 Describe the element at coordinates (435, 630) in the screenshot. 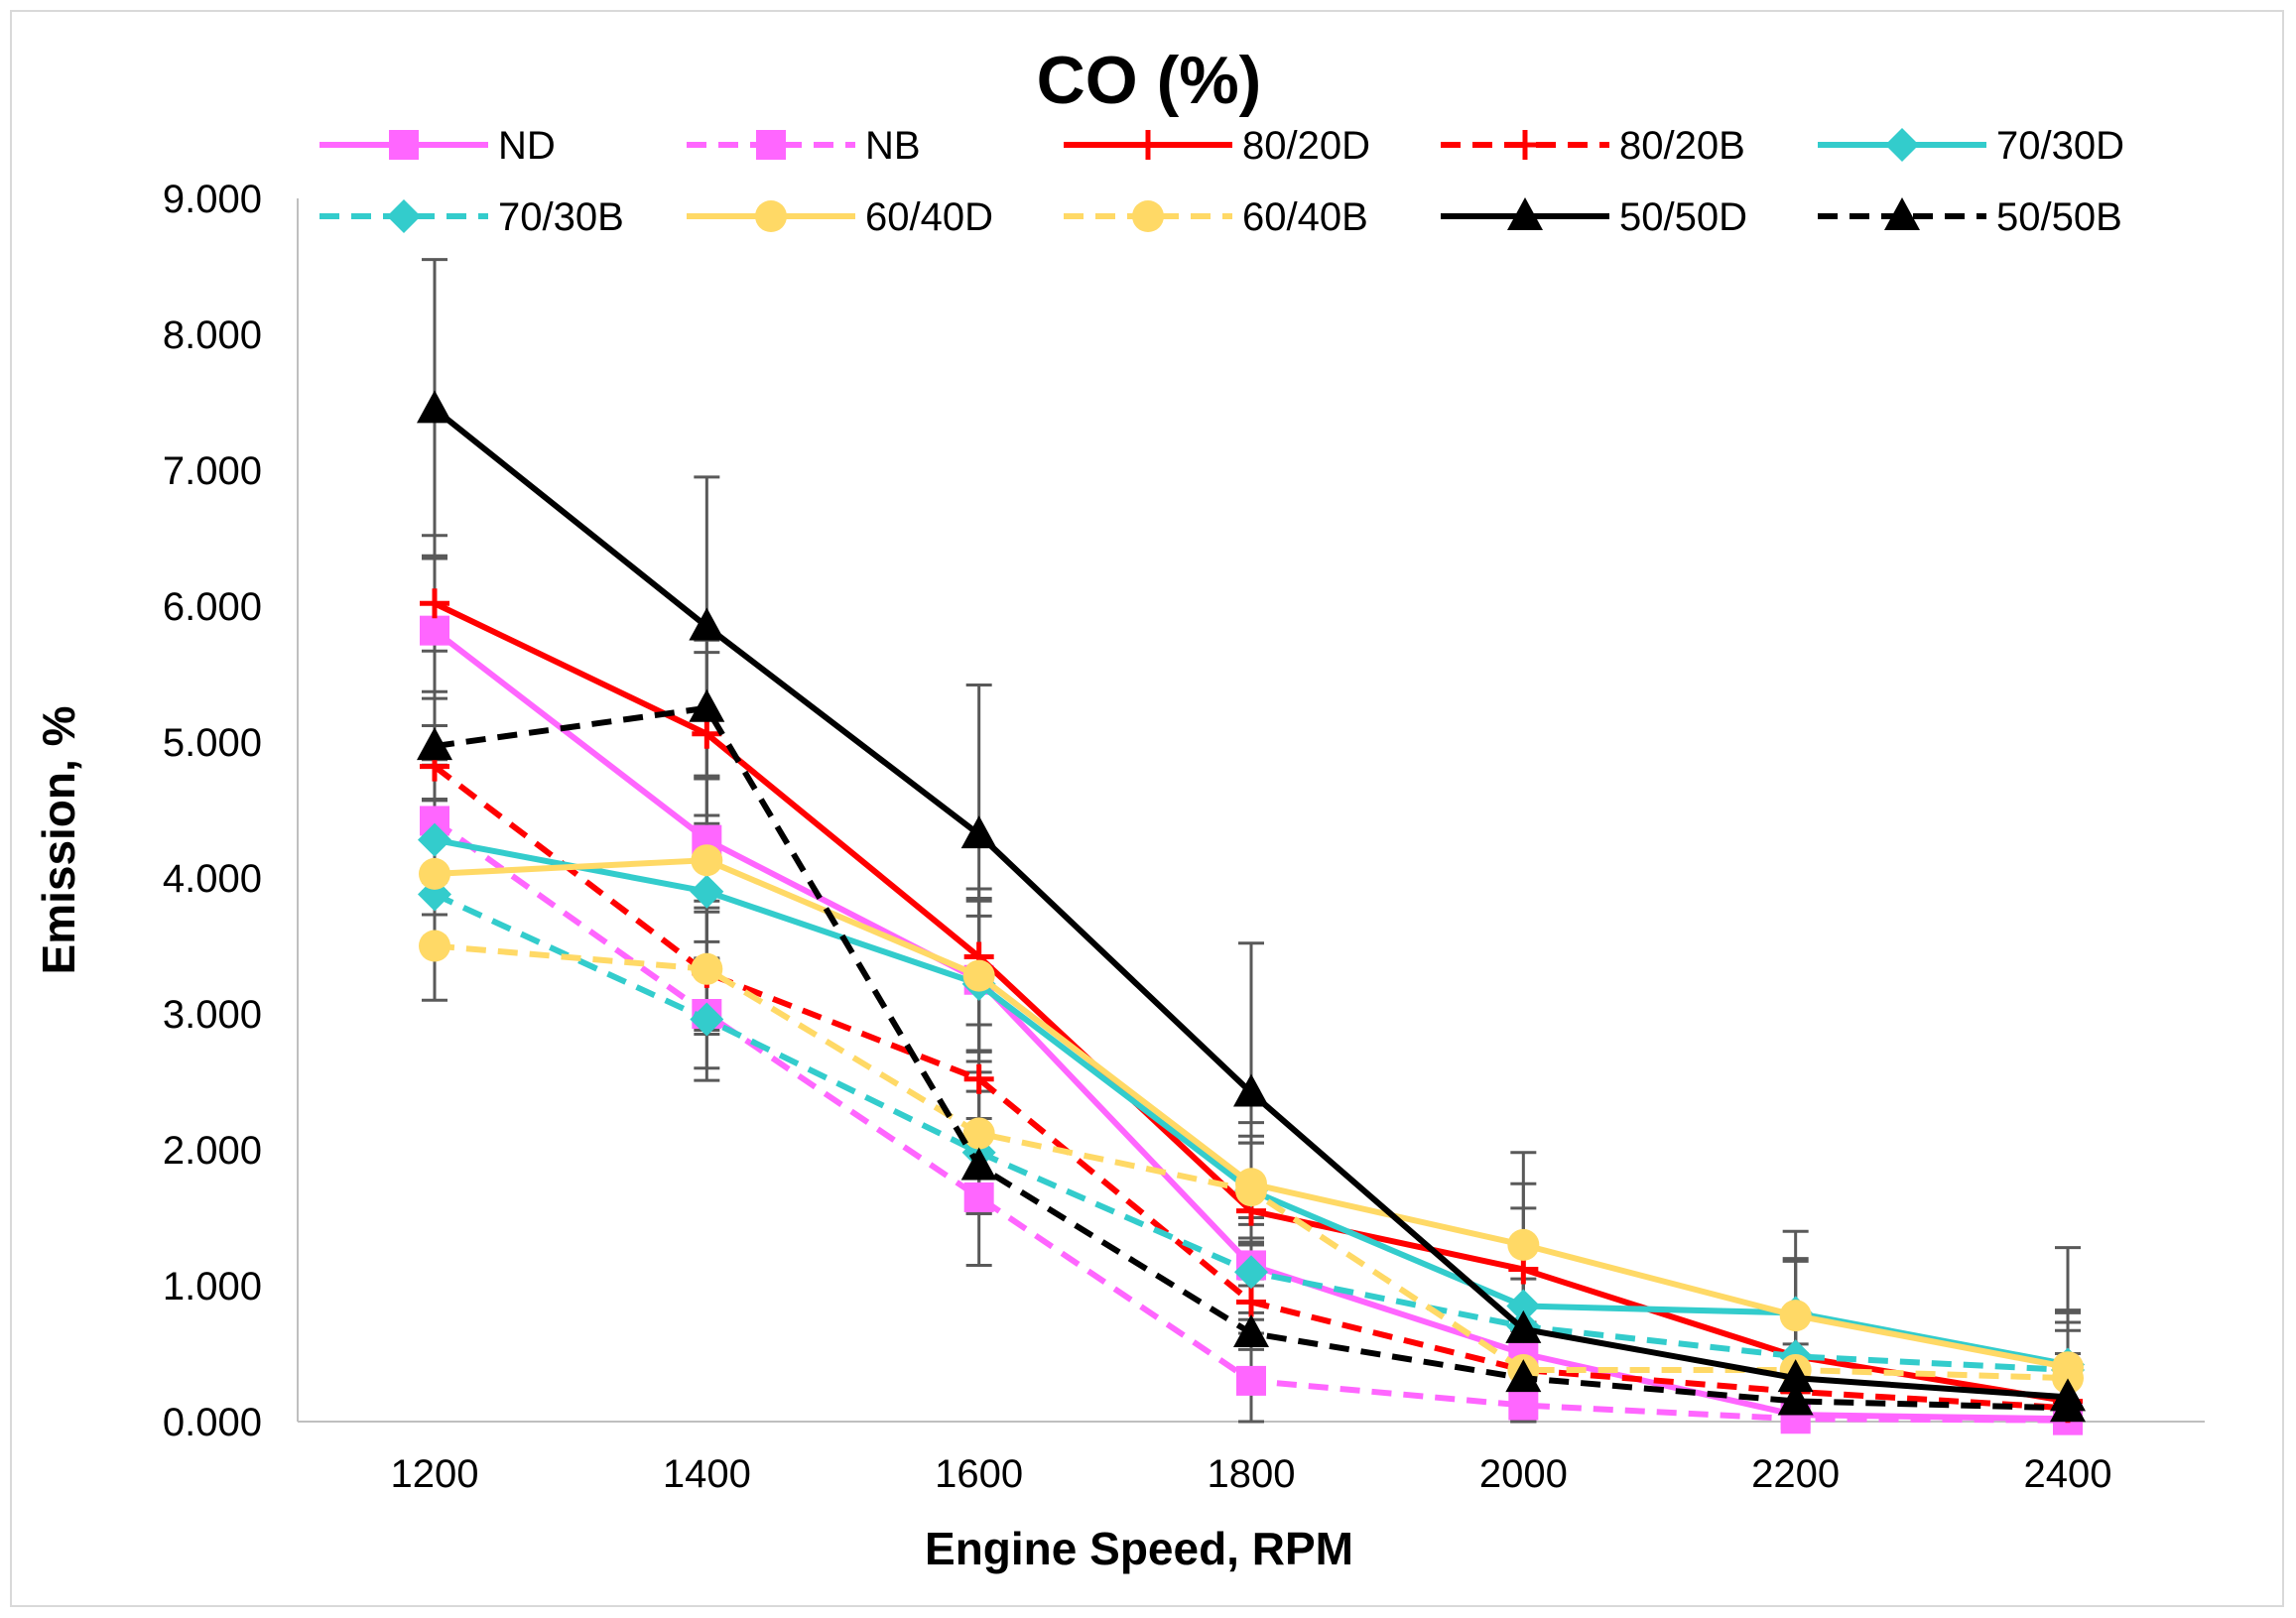

I see `data-point-nd` at that location.